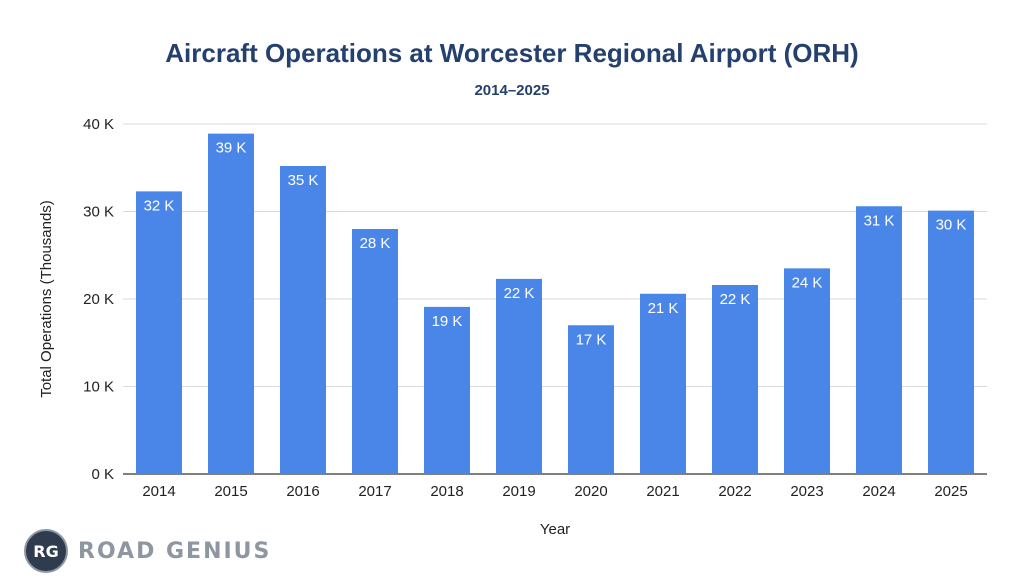 The height and width of the screenshot is (582, 1024). What do you see at coordinates (662, 491) in the screenshot?
I see `x-tick-label: 2021` at bounding box center [662, 491].